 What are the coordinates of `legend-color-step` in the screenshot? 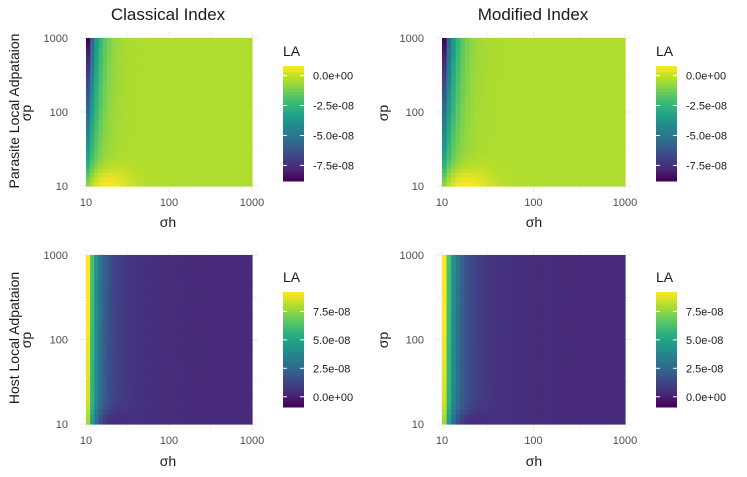 It's located at (293, 340).